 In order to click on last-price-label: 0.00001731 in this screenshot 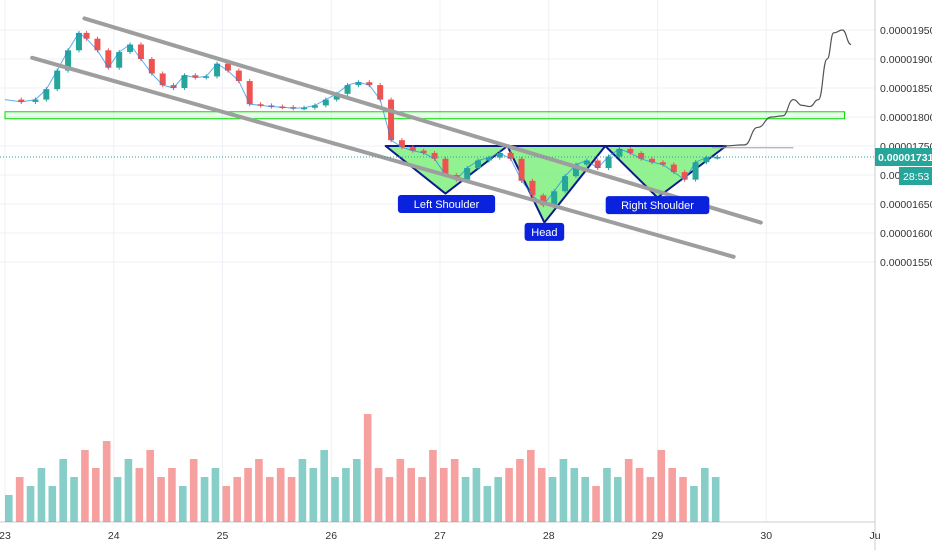, I will do `click(905, 158)`.